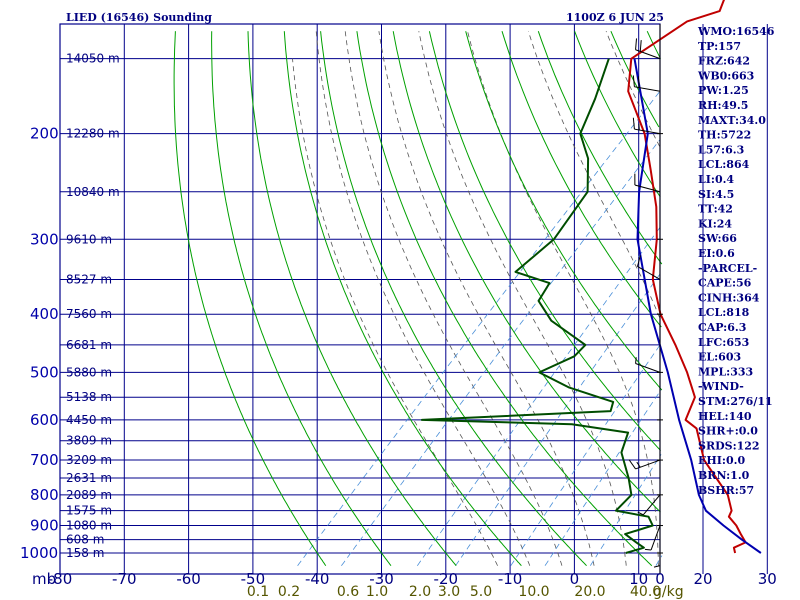 Image resolution: width=800 pixels, height=600 pixels. What do you see at coordinates (717, 238) in the screenshot?
I see `index-item: SW:66` at bounding box center [717, 238].